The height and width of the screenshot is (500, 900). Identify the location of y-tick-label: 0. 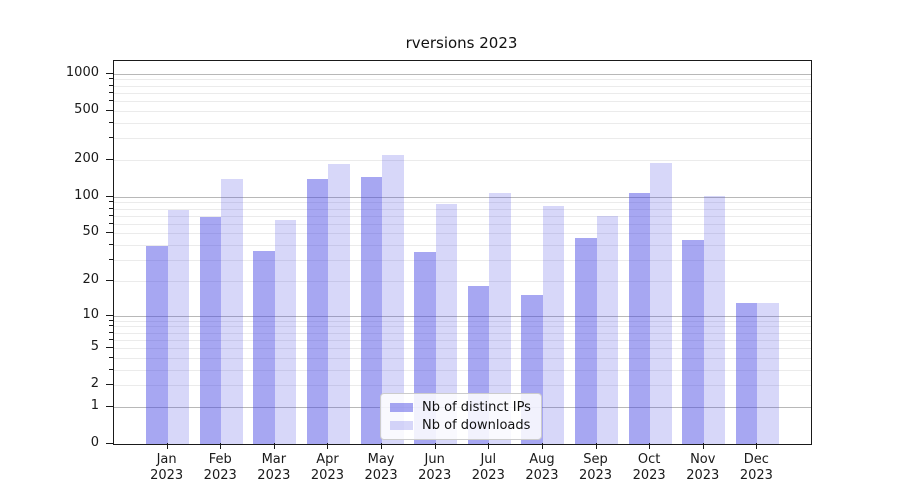
(94, 442).